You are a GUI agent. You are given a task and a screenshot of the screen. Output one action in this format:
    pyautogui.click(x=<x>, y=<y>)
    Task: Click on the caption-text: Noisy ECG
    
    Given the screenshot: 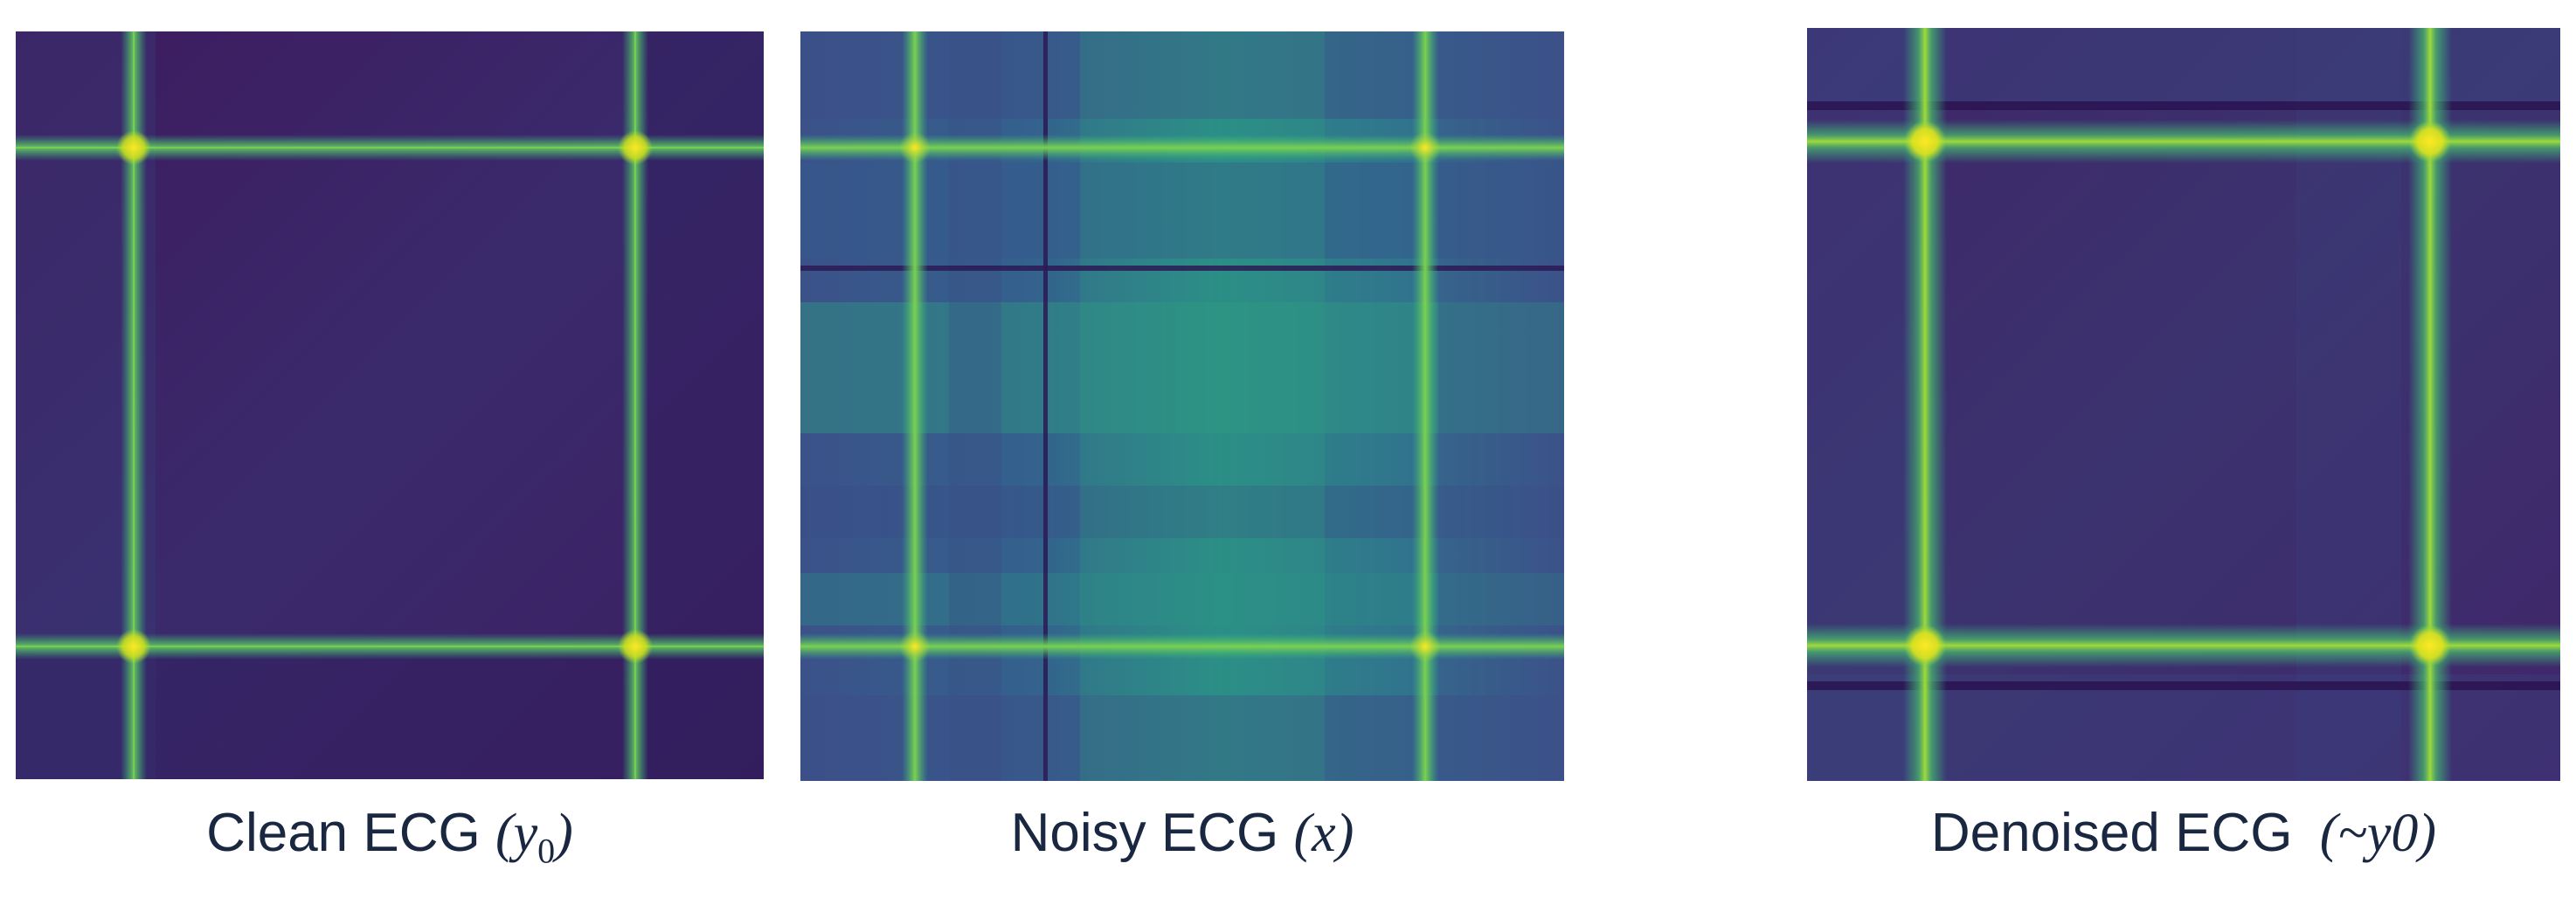 What is the action you would take?
    pyautogui.click(x=1144, y=833)
    